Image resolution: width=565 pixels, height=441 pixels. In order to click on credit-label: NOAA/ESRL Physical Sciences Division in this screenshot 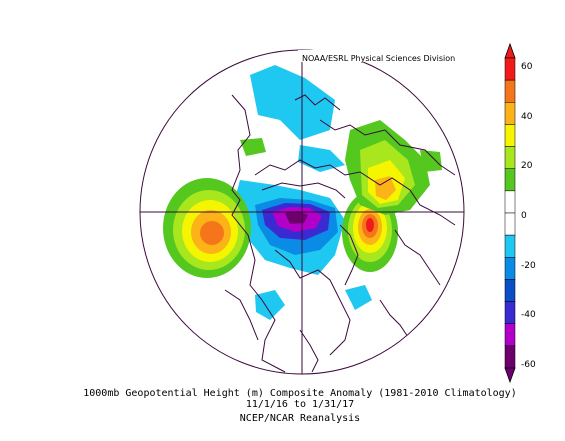, I will do `click(379, 58)`.